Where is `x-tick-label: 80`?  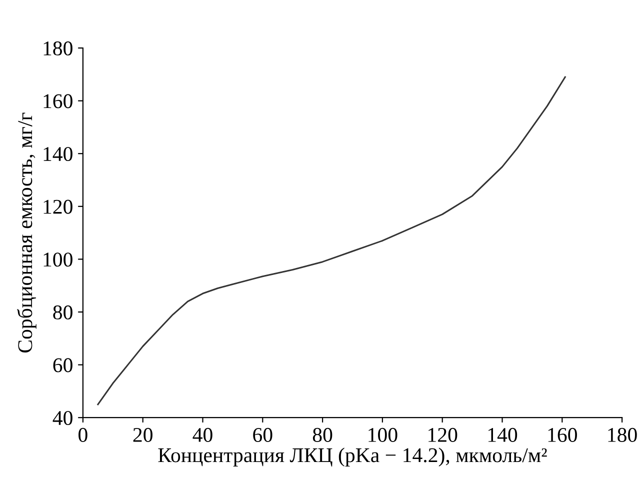
x-tick-label: 80 is located at coordinates (322, 435).